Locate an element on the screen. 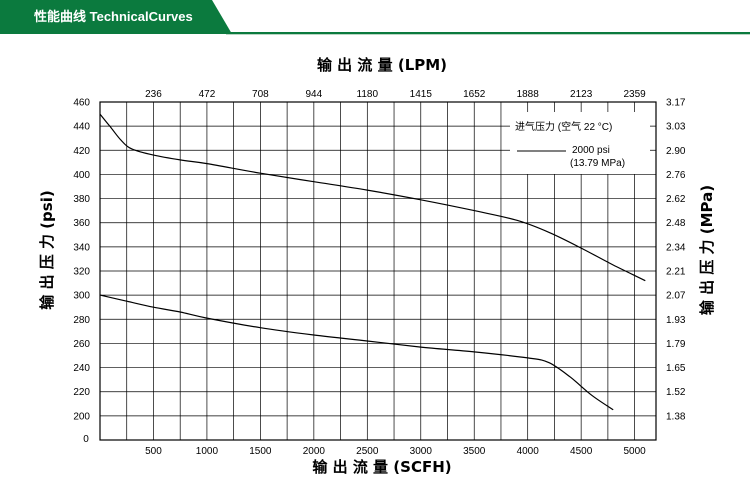  x-top-tick-label: 1652 is located at coordinates (474, 94).